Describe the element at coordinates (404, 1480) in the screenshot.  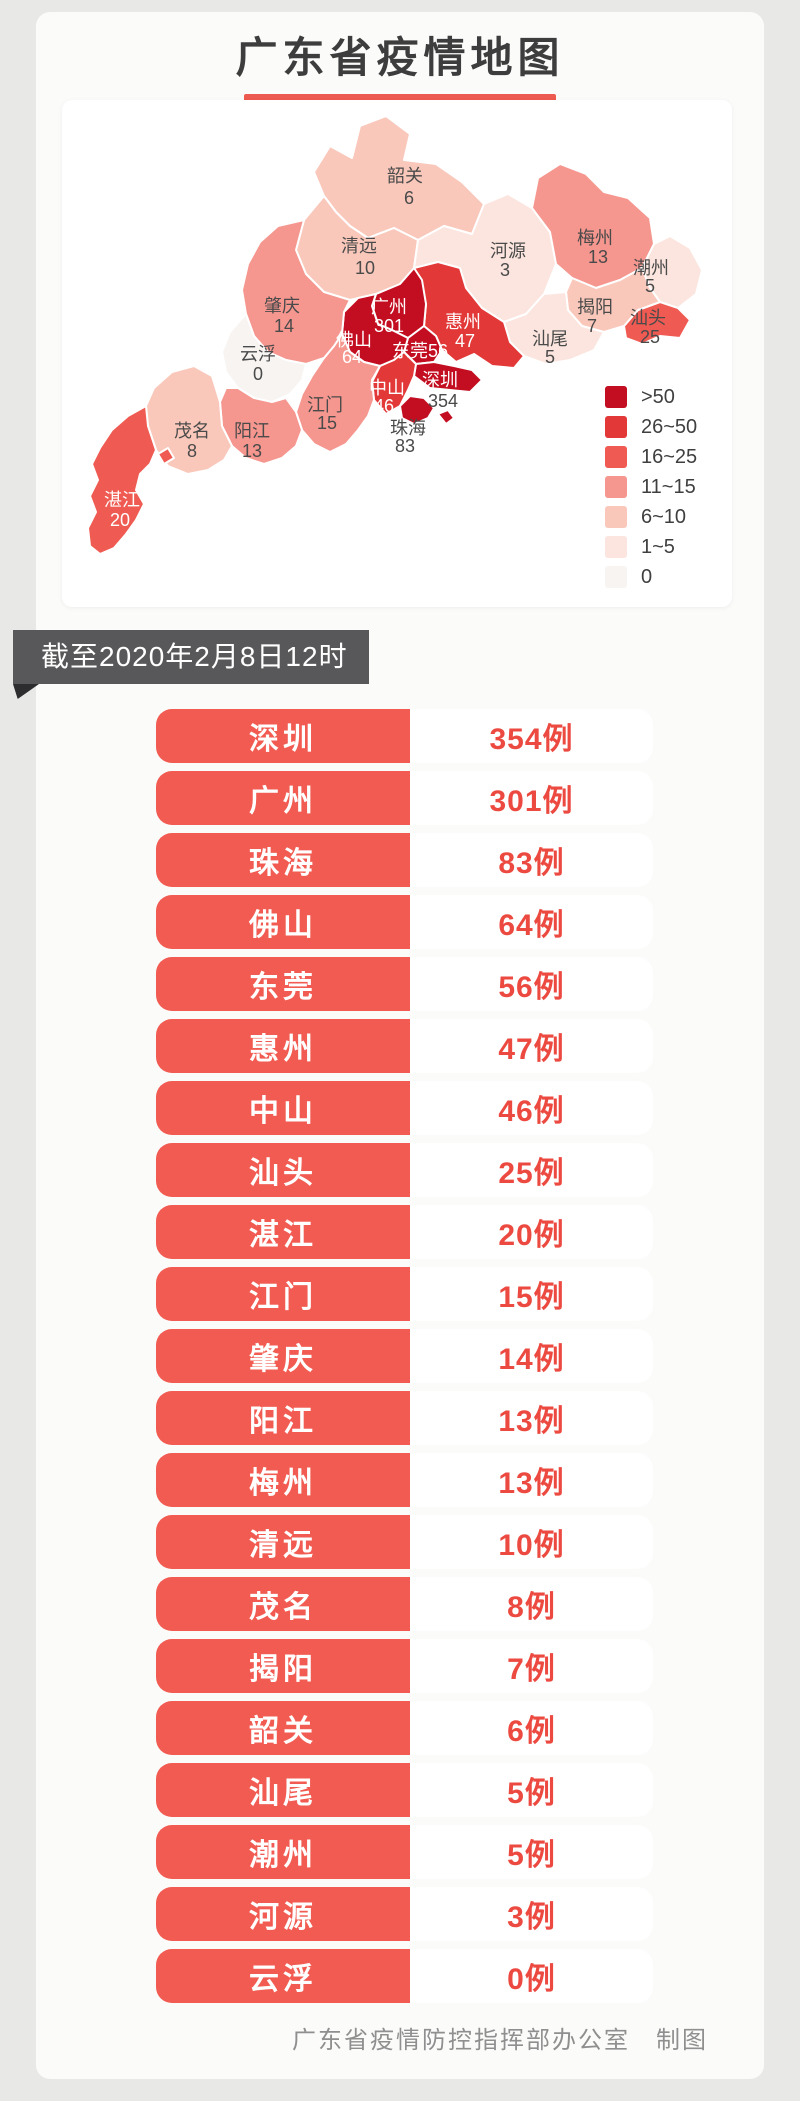
I see `table-row: 梅州 13例` at that location.